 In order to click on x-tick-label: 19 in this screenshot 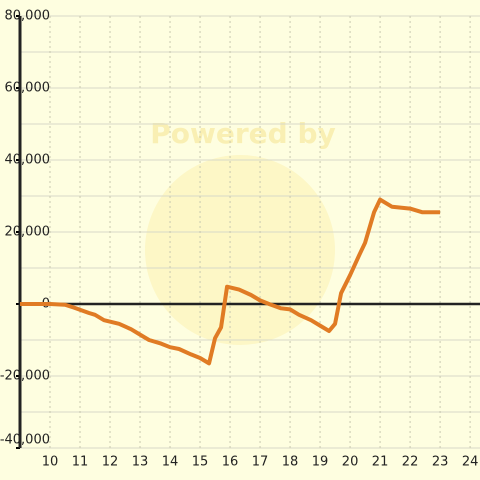, I will do `click(320, 462)`.